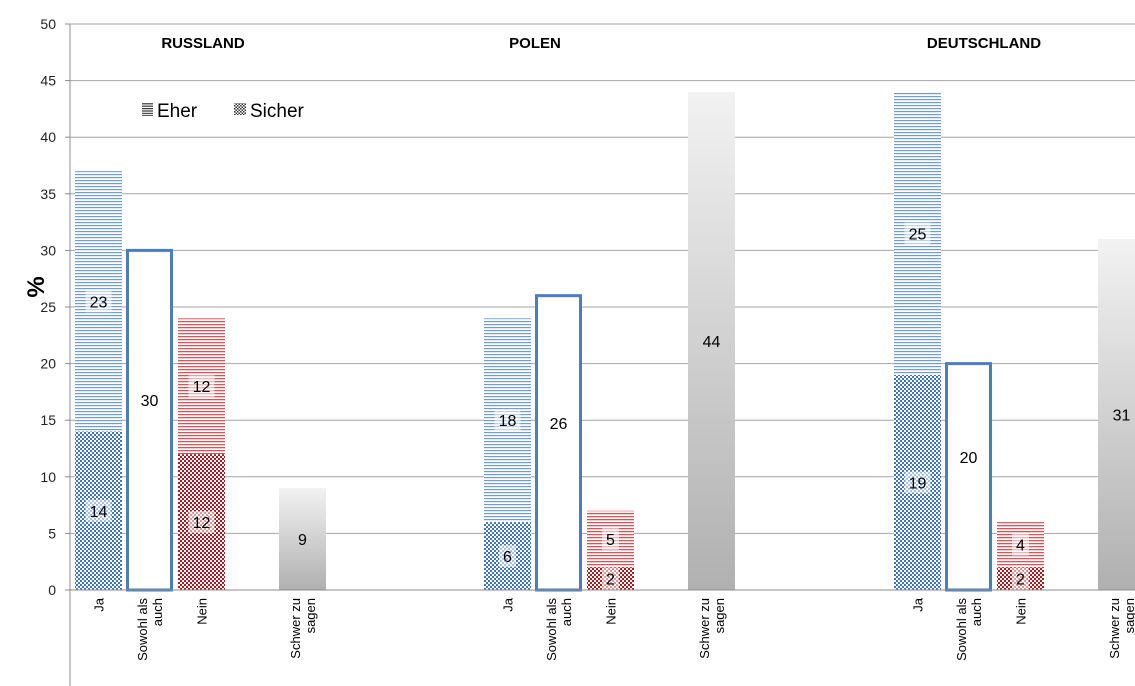  I want to click on sowohl-label-group: 30, so click(150, 401).